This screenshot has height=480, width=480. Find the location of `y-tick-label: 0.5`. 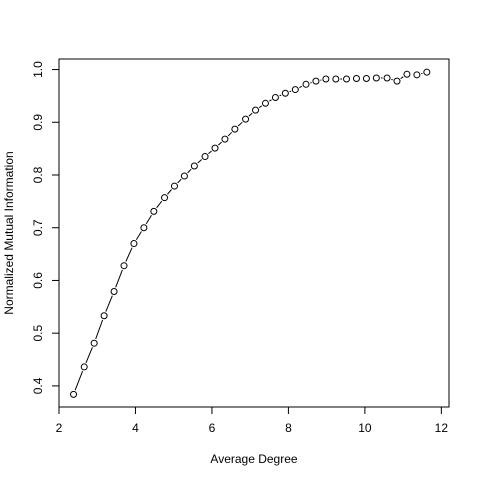

y-tick-label: 0.5 is located at coordinates (38, 333).